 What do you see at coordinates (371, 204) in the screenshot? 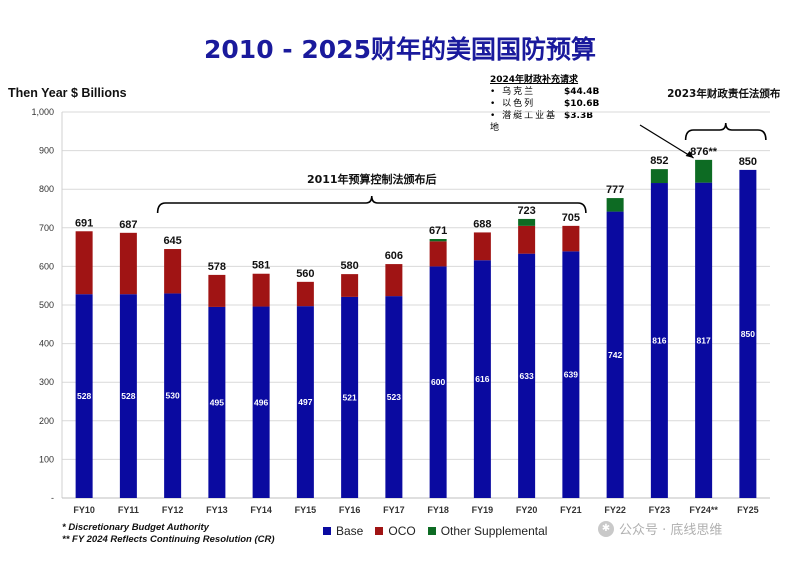
I see `brace-budget-control-act` at bounding box center [371, 204].